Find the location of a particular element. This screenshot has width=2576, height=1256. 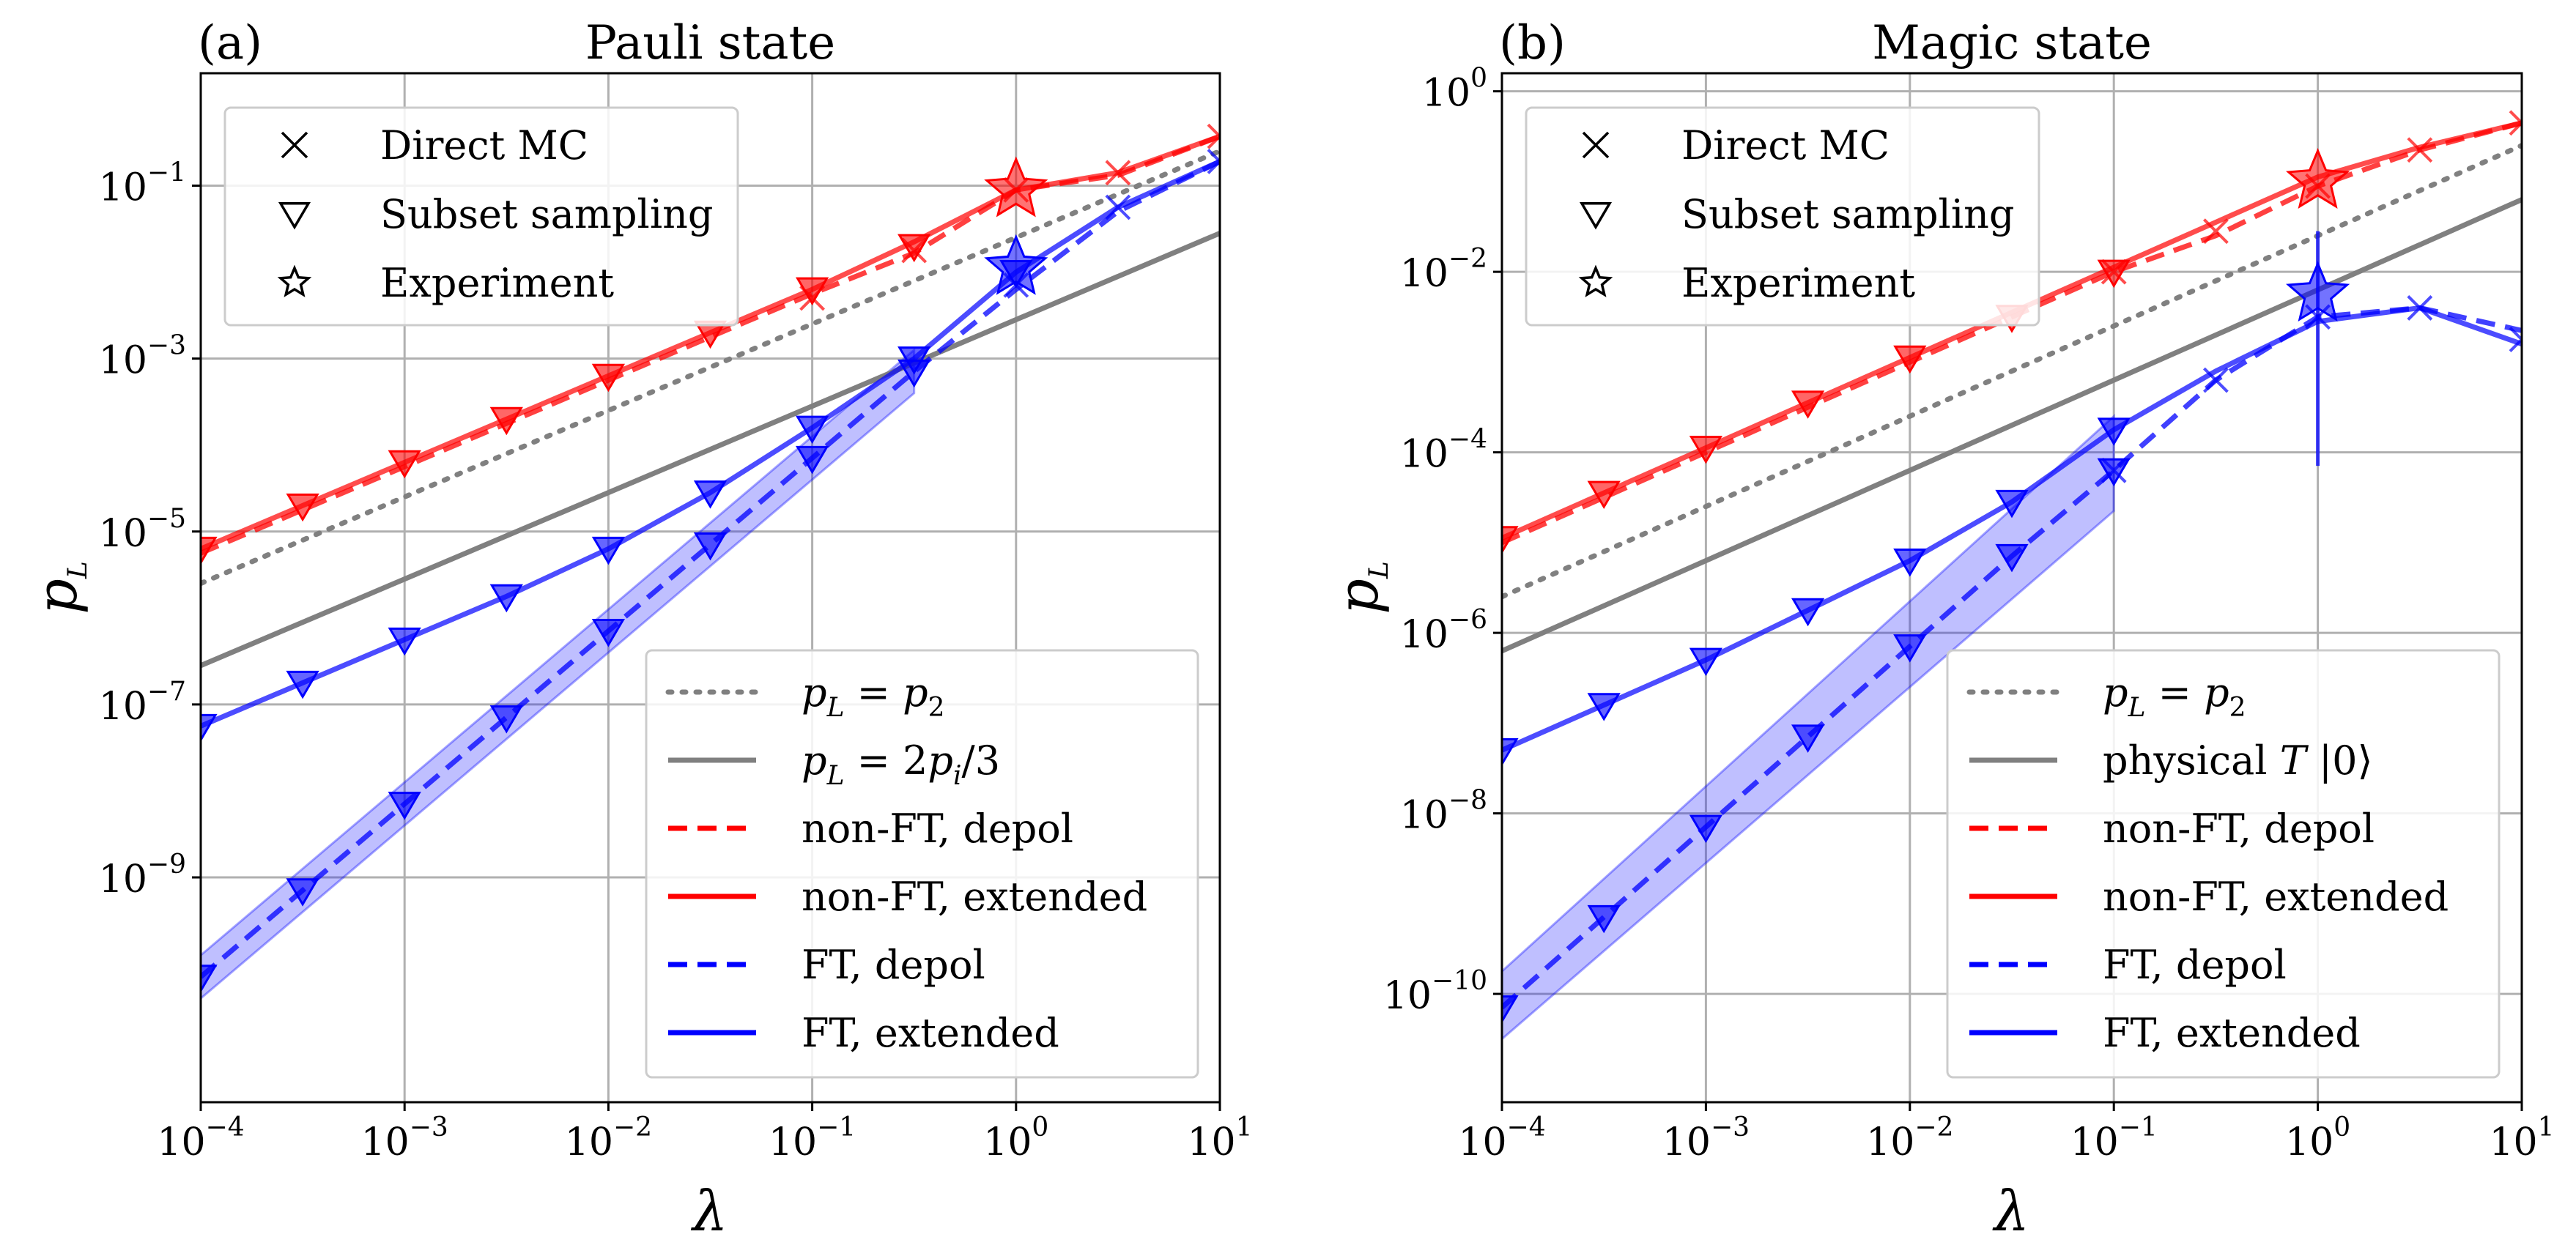

chart-title: Pauli state is located at coordinates (710, 43).